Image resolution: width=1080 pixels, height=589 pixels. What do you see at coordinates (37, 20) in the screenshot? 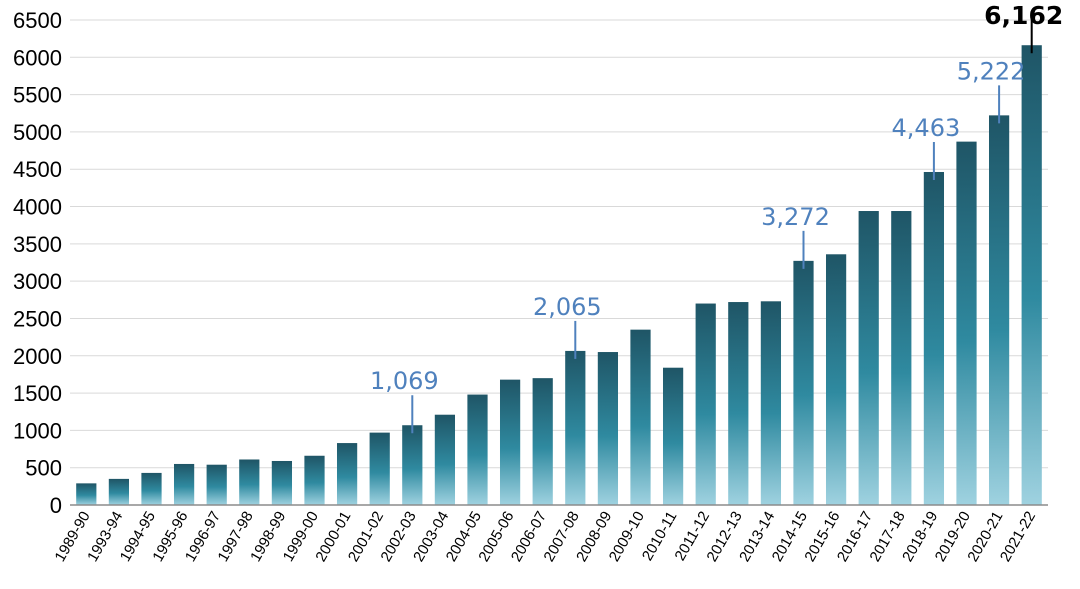
I see `y-tick-label: 6500` at bounding box center [37, 20].